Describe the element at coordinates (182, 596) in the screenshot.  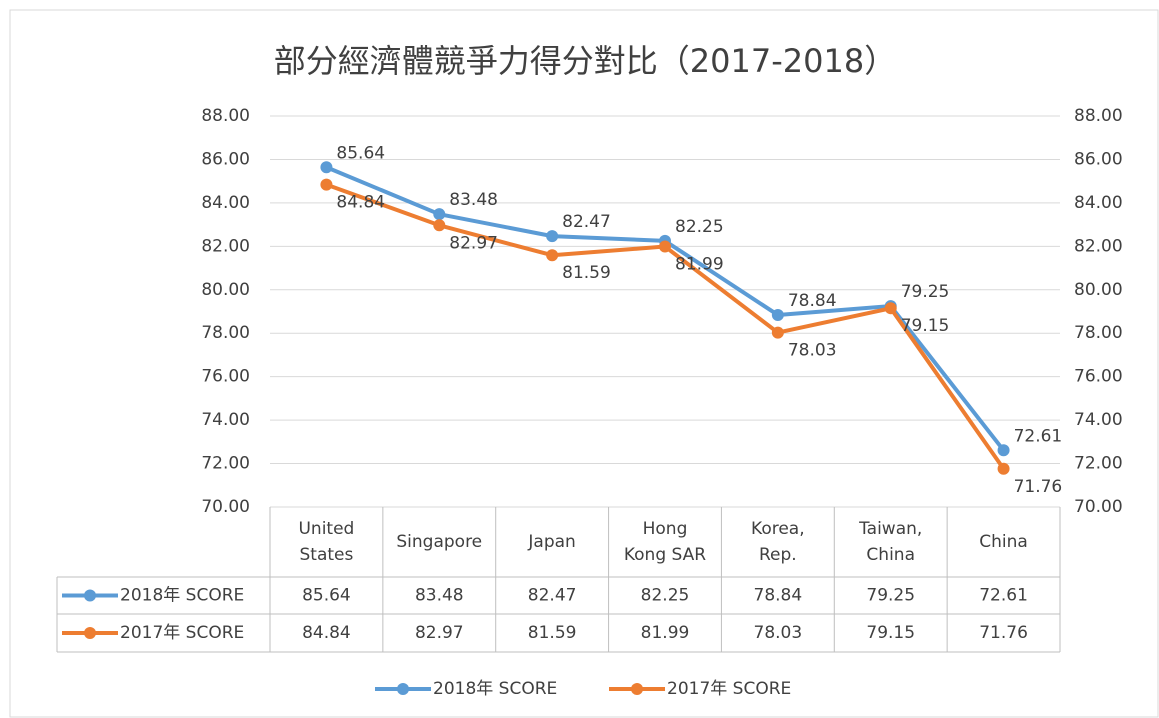
I see `table-row-label: 2018年 SCORE` at that location.